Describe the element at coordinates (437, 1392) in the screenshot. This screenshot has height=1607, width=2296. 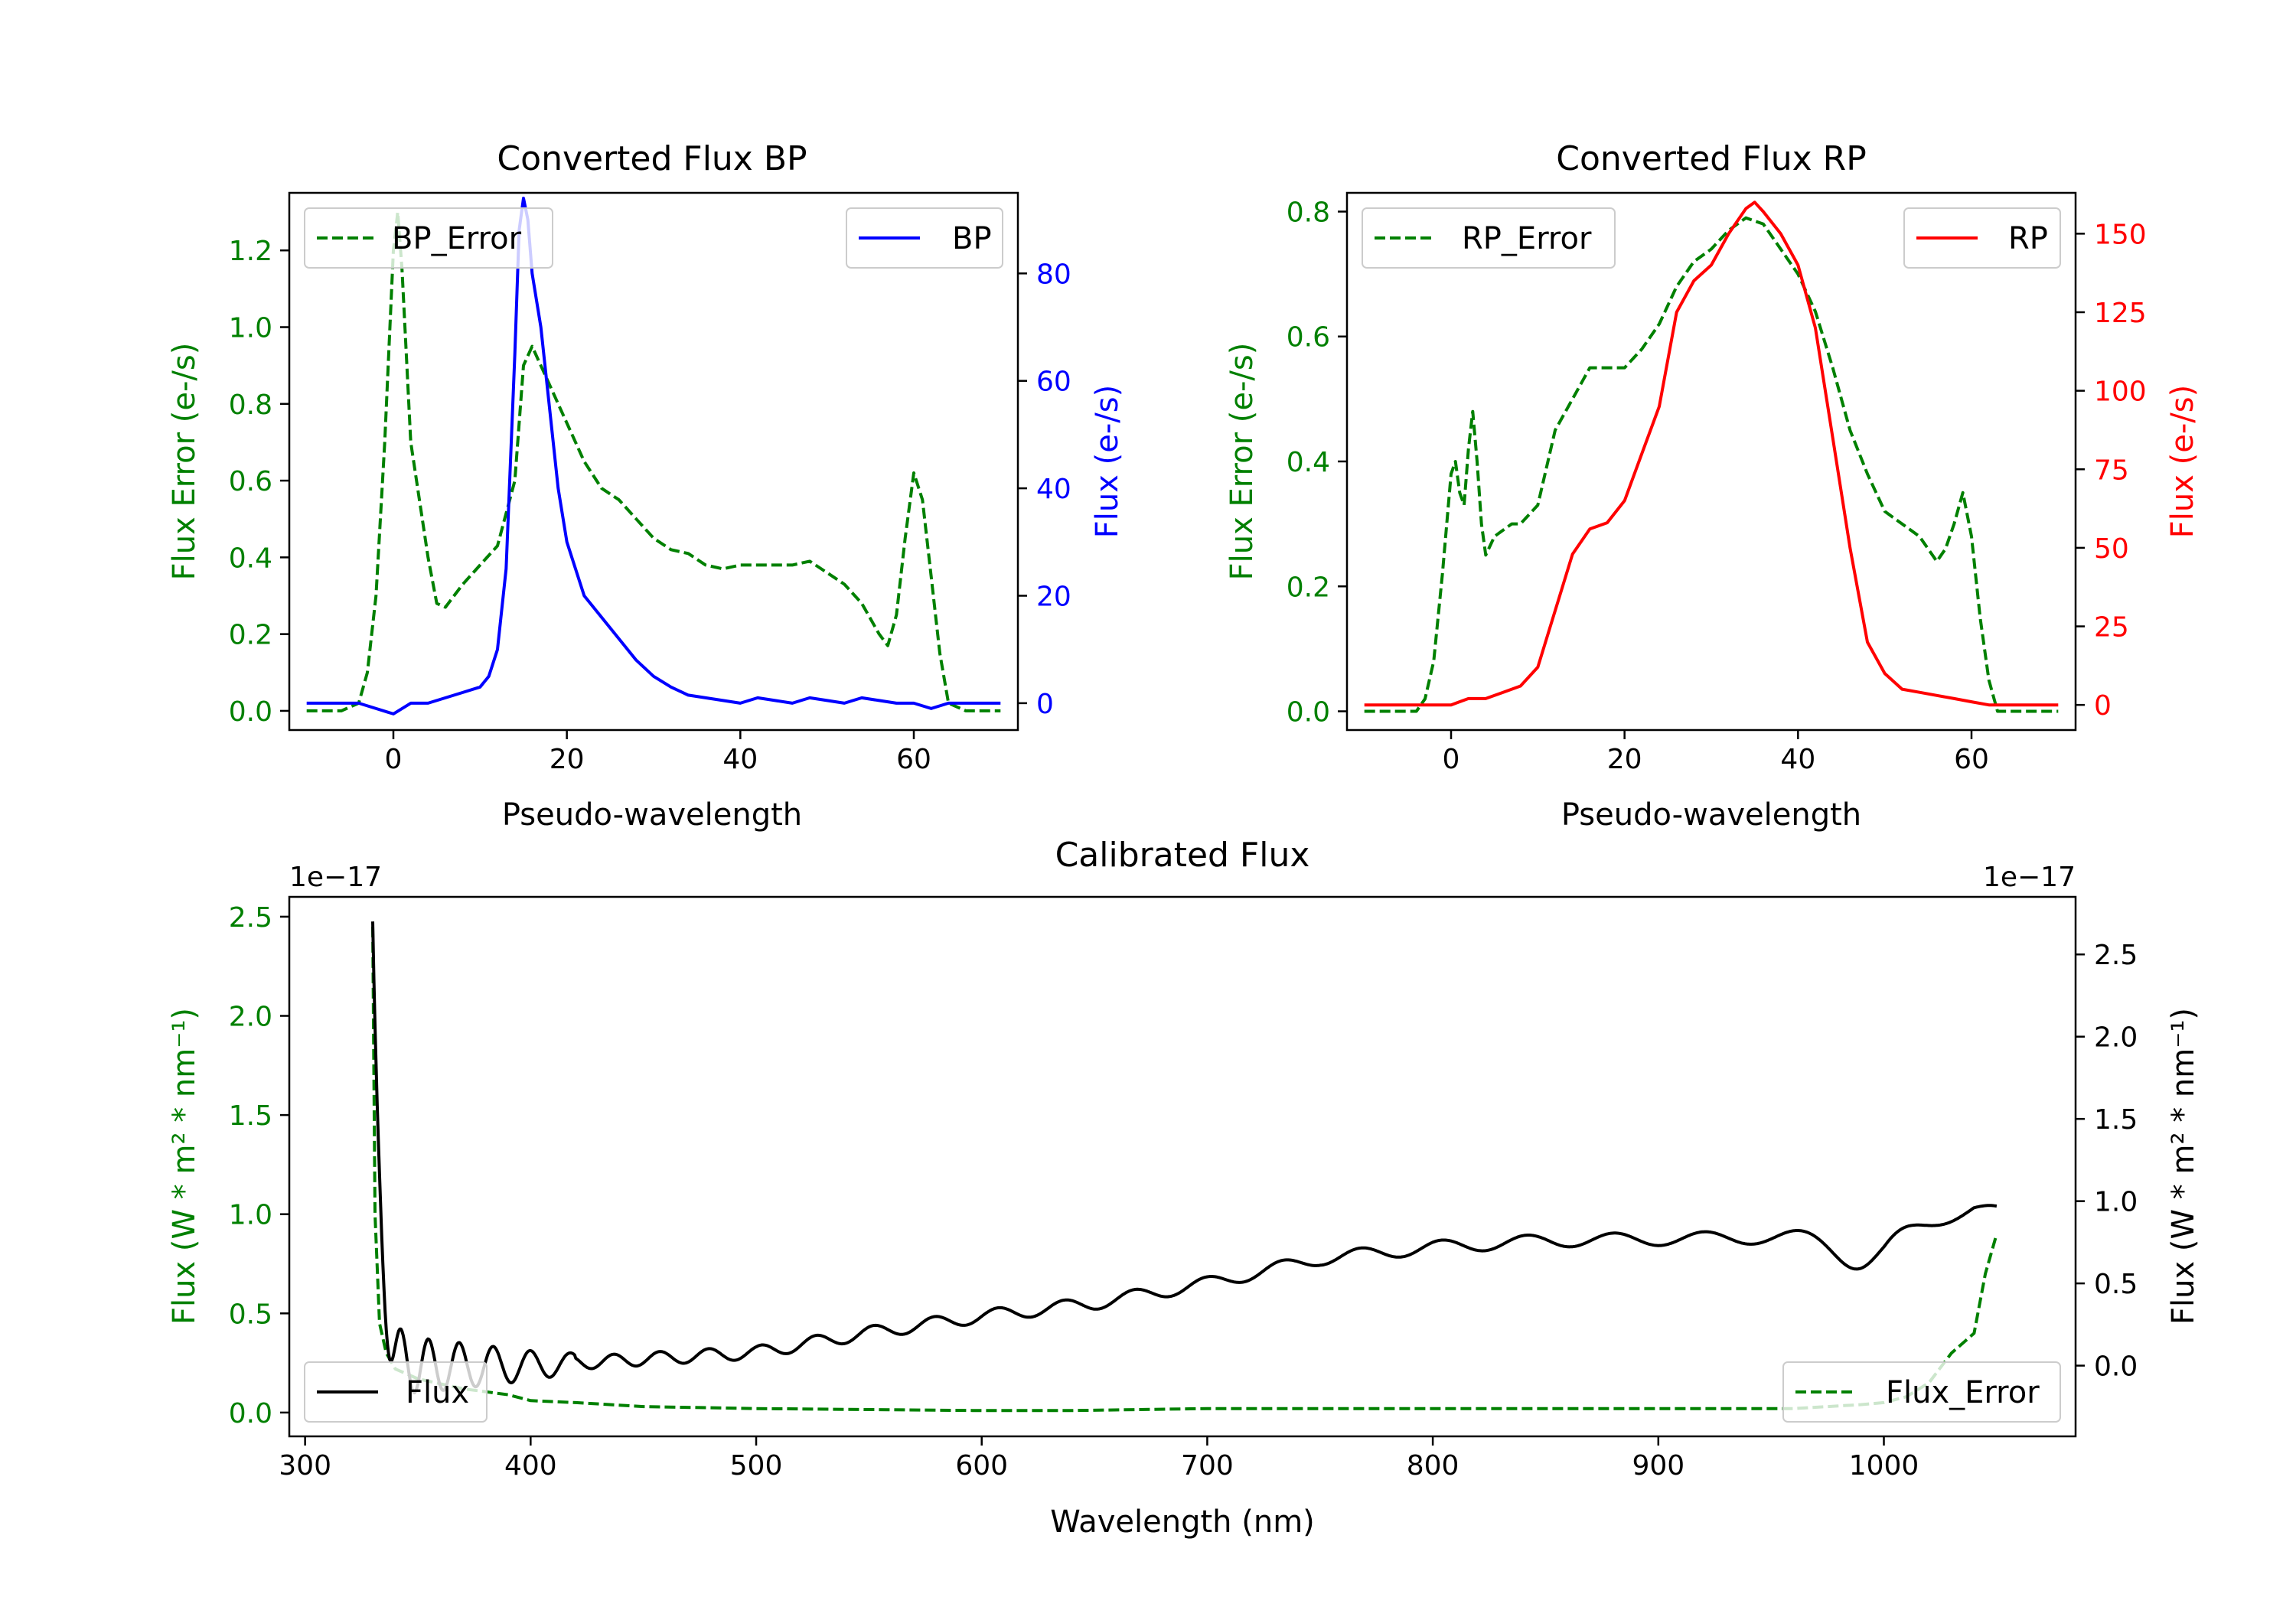
I see `cal-legend-flux-label: Flux` at that location.